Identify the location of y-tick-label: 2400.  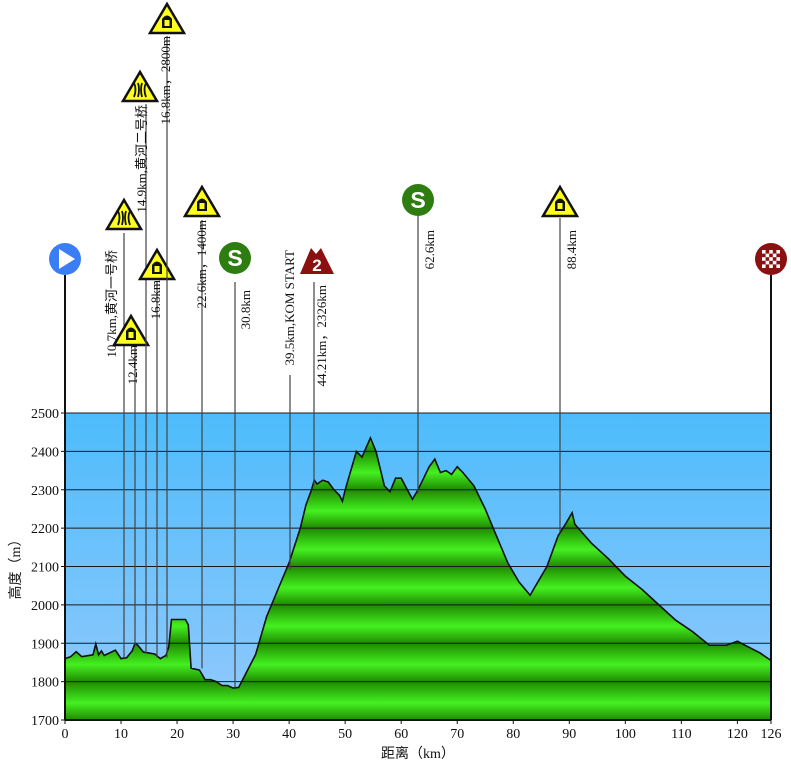
(45, 452).